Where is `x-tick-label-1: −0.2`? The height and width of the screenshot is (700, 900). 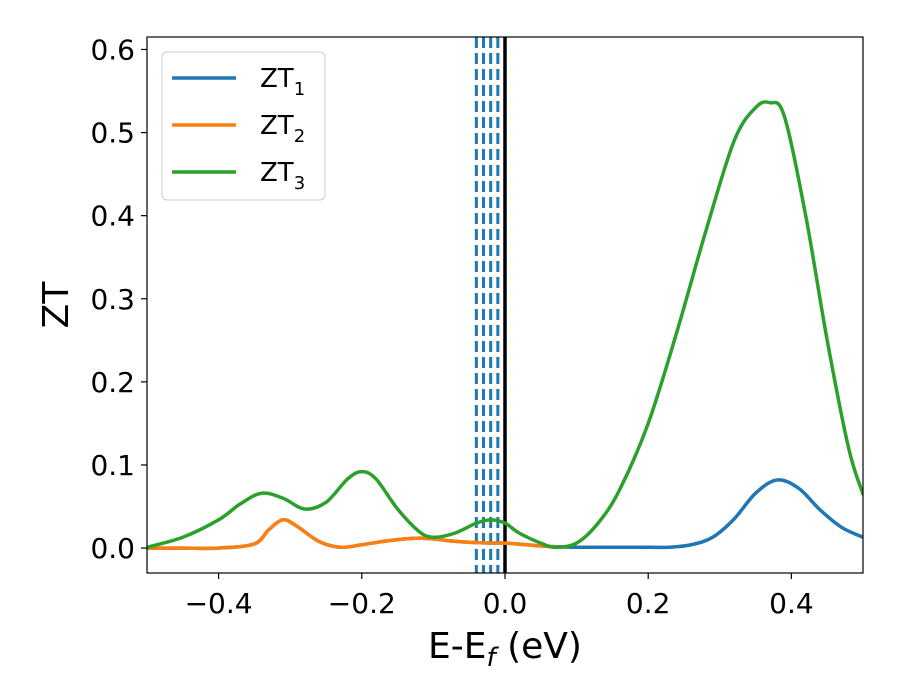
x-tick-label-1: −0.2 is located at coordinates (362, 603).